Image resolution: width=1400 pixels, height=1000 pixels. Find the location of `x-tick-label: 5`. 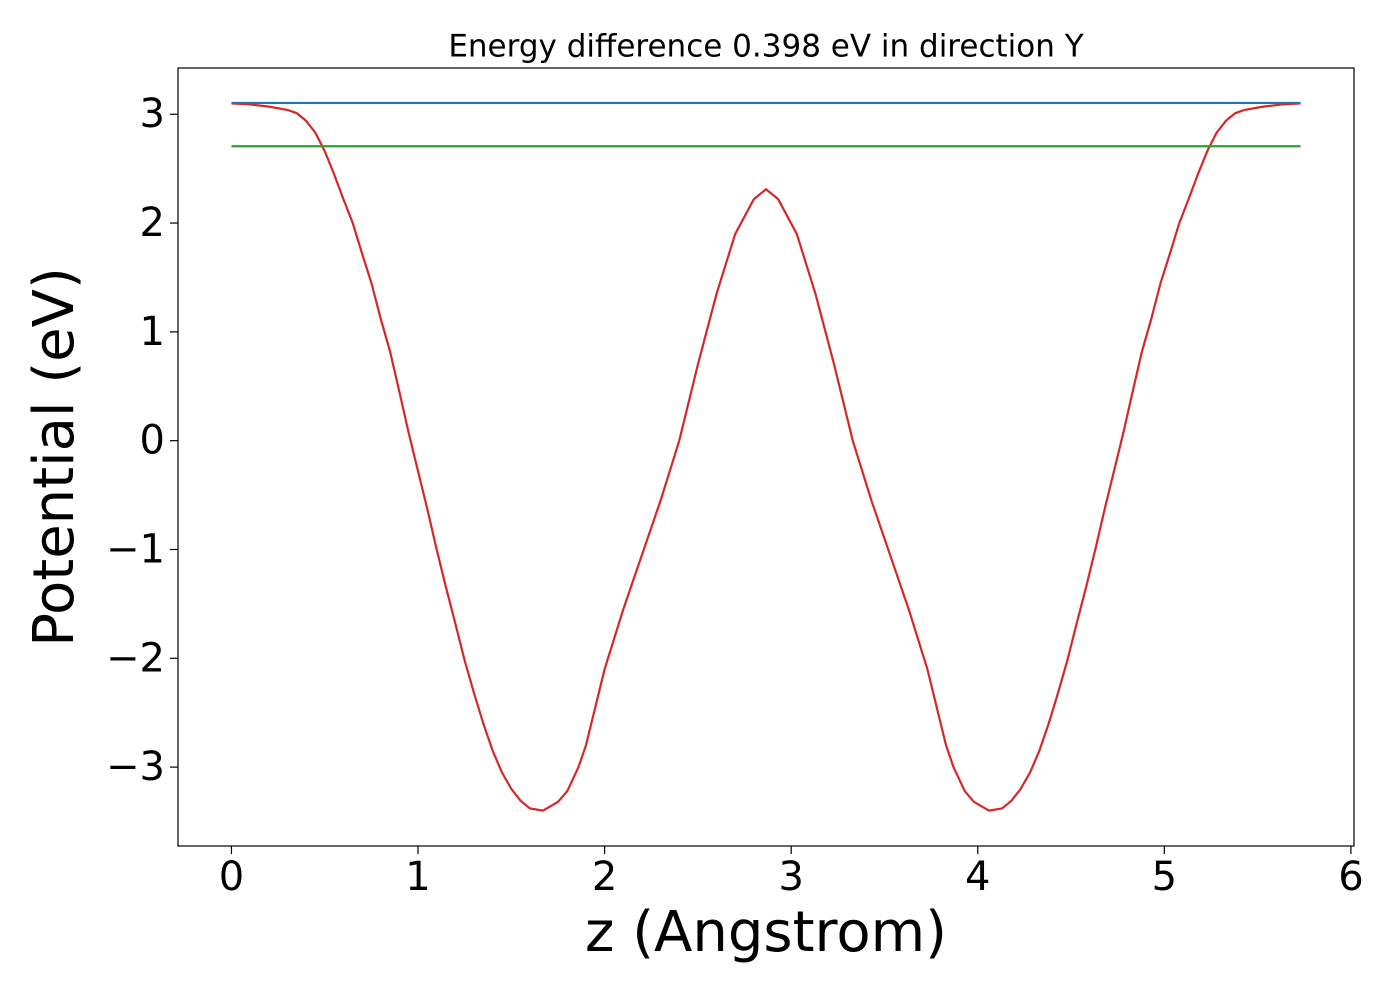

x-tick-label: 5 is located at coordinates (1164, 877).